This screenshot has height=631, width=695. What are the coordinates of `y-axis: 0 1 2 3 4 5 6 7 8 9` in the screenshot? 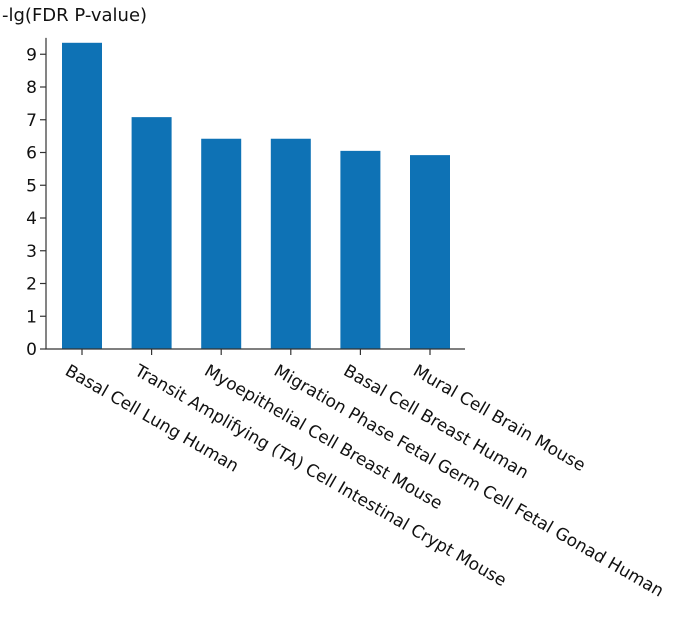 It's located at (36, 198).